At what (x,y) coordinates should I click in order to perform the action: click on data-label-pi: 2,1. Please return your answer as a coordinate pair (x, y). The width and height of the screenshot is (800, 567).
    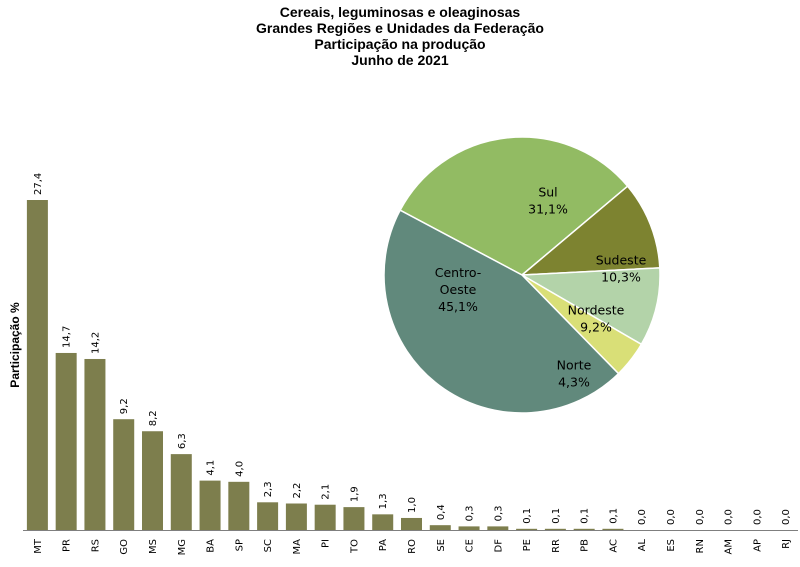
    Looking at the image, I should click on (326, 492).